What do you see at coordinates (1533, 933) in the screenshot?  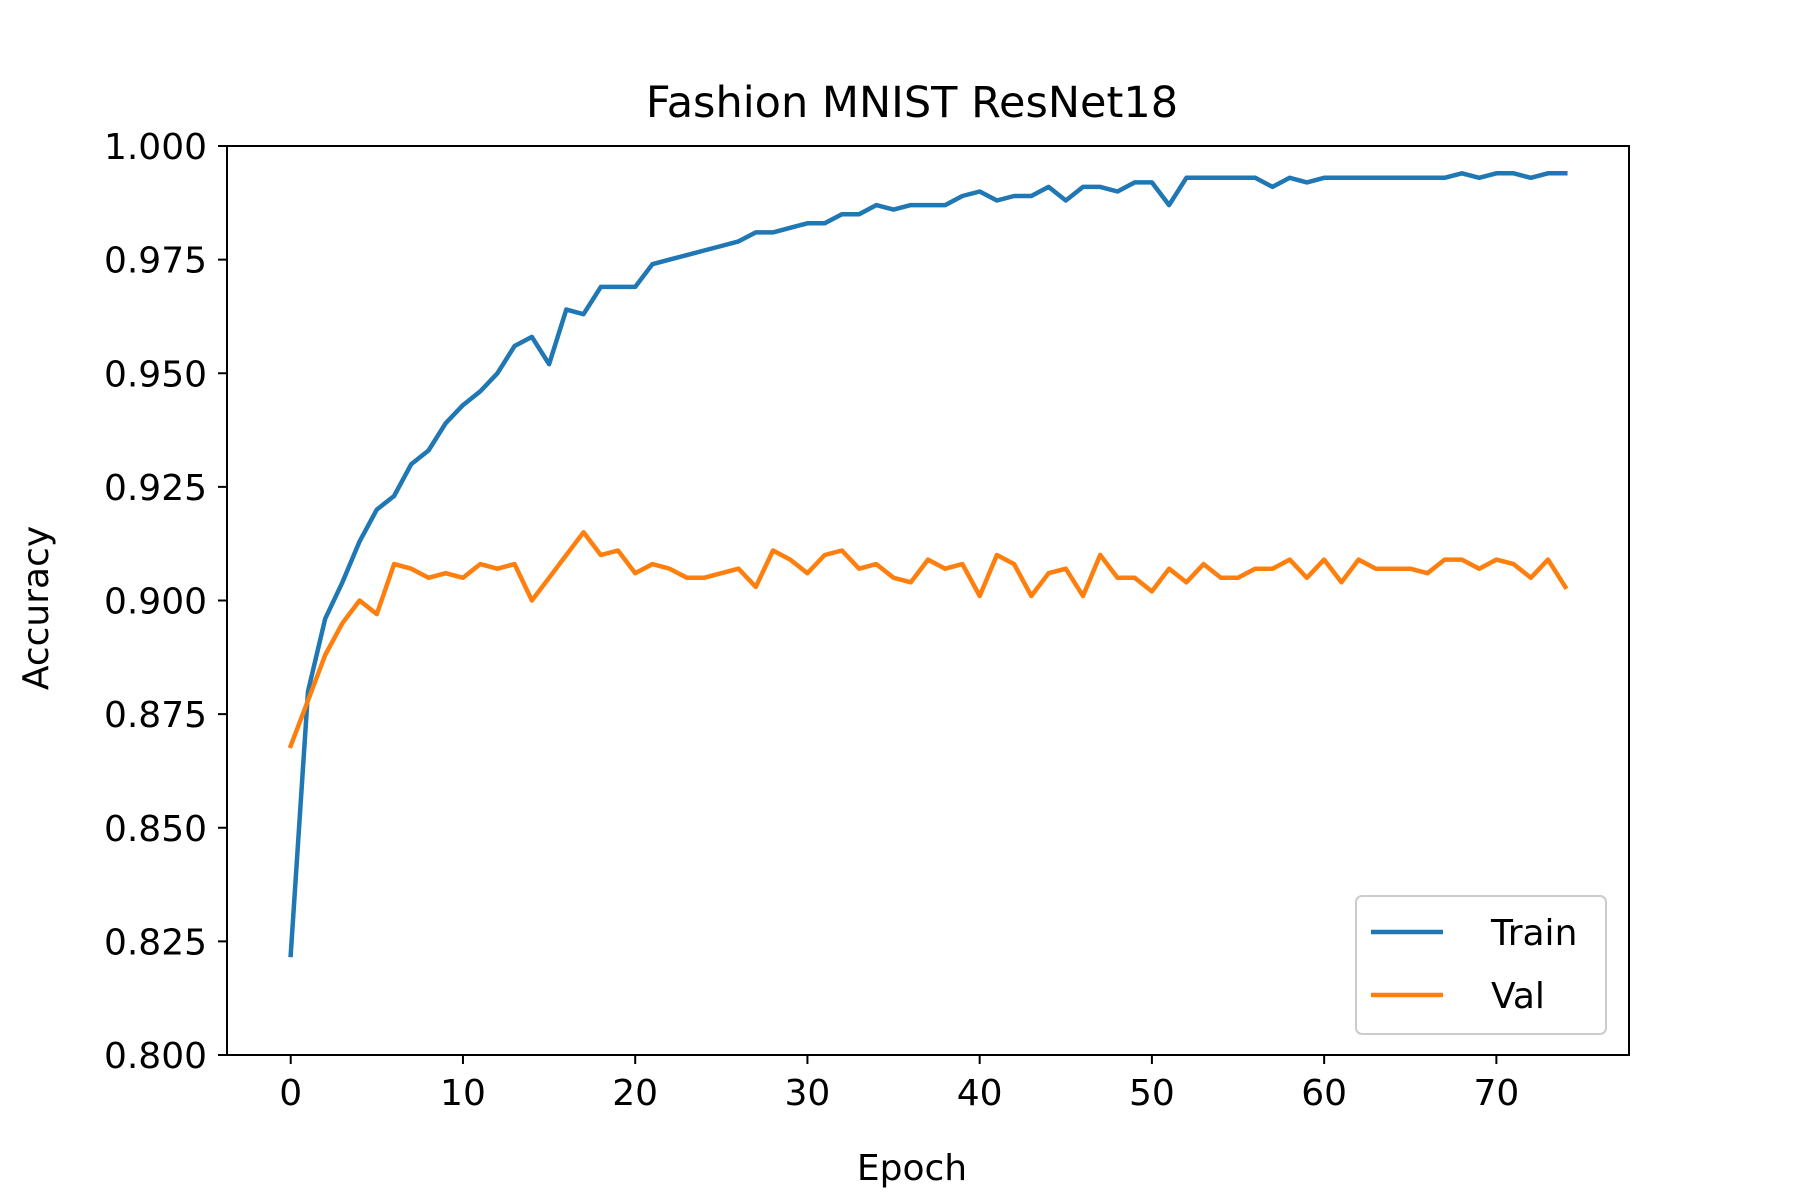 I see `legend-label-train: Train` at bounding box center [1533, 933].